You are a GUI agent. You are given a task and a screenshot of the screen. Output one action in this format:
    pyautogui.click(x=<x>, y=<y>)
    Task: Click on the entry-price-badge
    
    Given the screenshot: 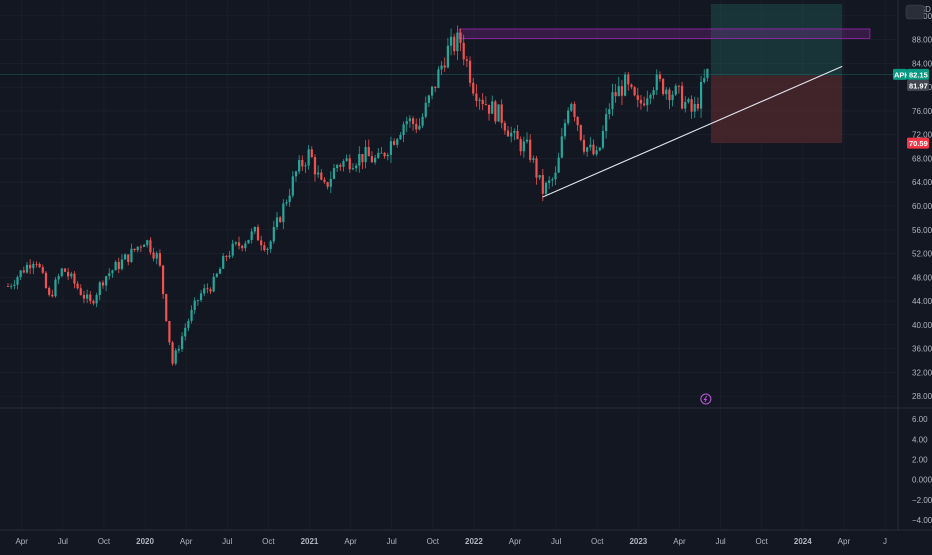 What is the action you would take?
    pyautogui.click(x=918, y=85)
    